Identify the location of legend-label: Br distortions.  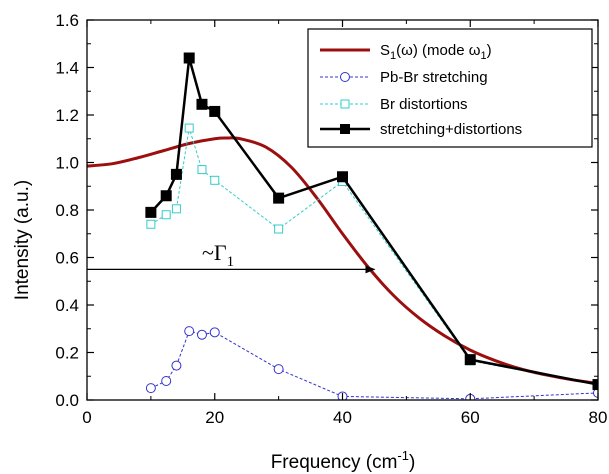
(424, 104).